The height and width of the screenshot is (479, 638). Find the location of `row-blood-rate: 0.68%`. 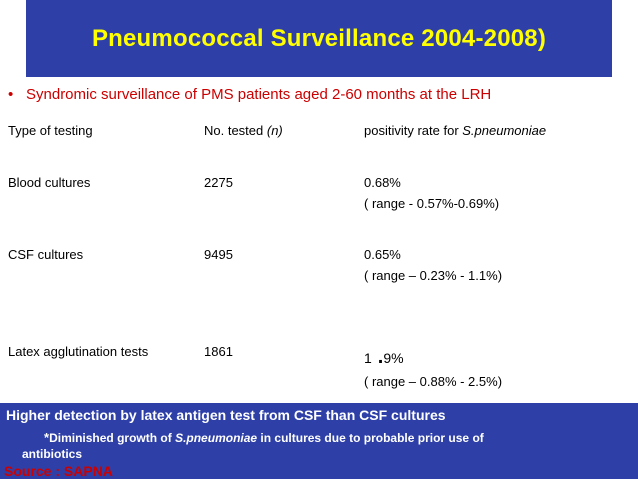

row-blood-rate: 0.68% is located at coordinates (382, 182).